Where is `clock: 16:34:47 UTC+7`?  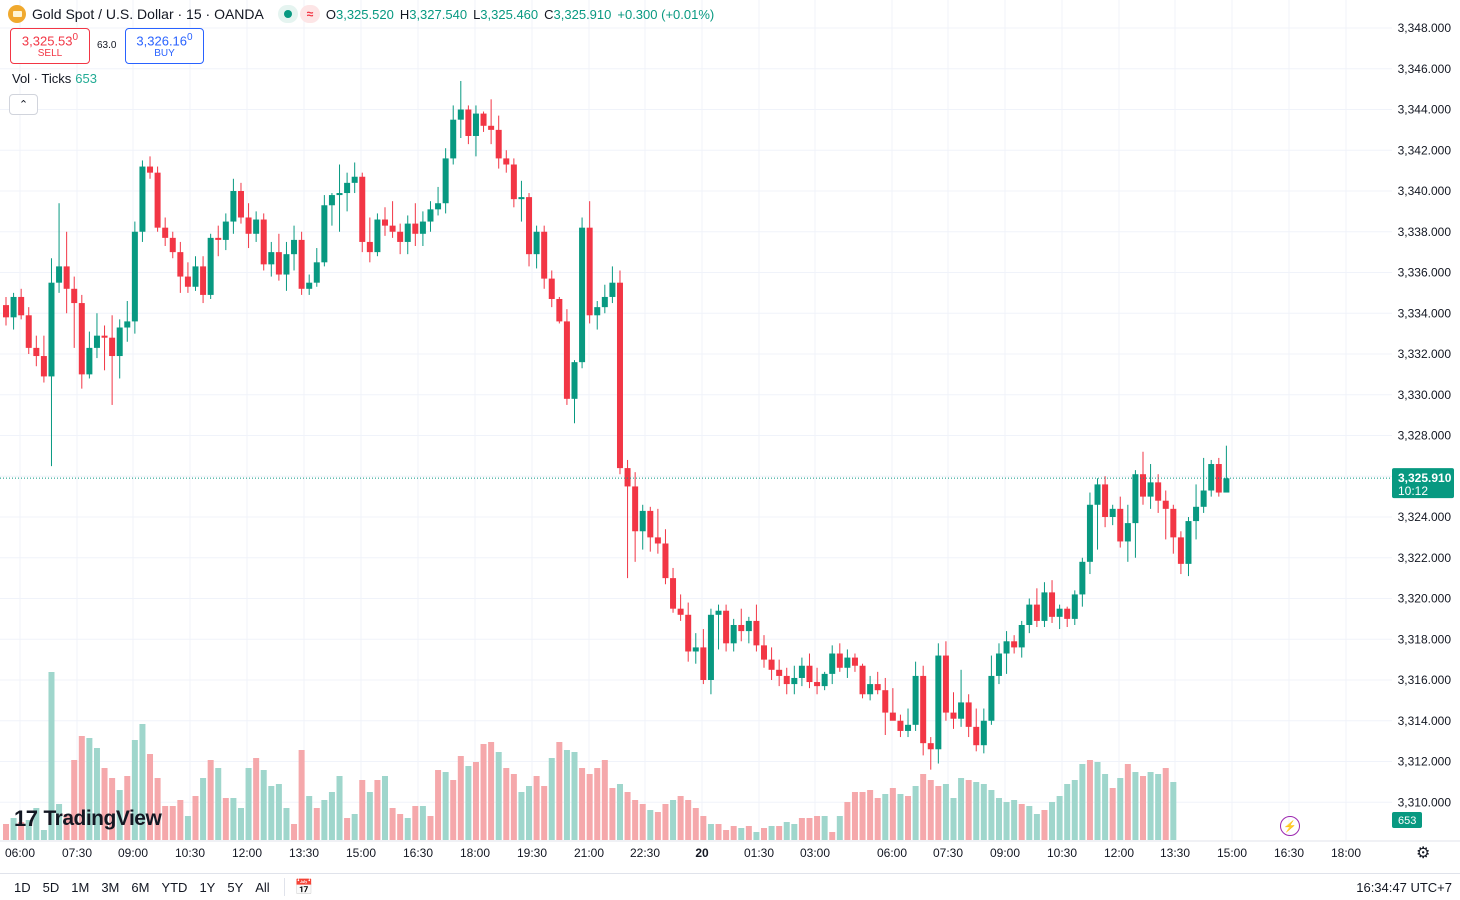
clock: 16:34:47 UTC+7 is located at coordinates (1404, 887).